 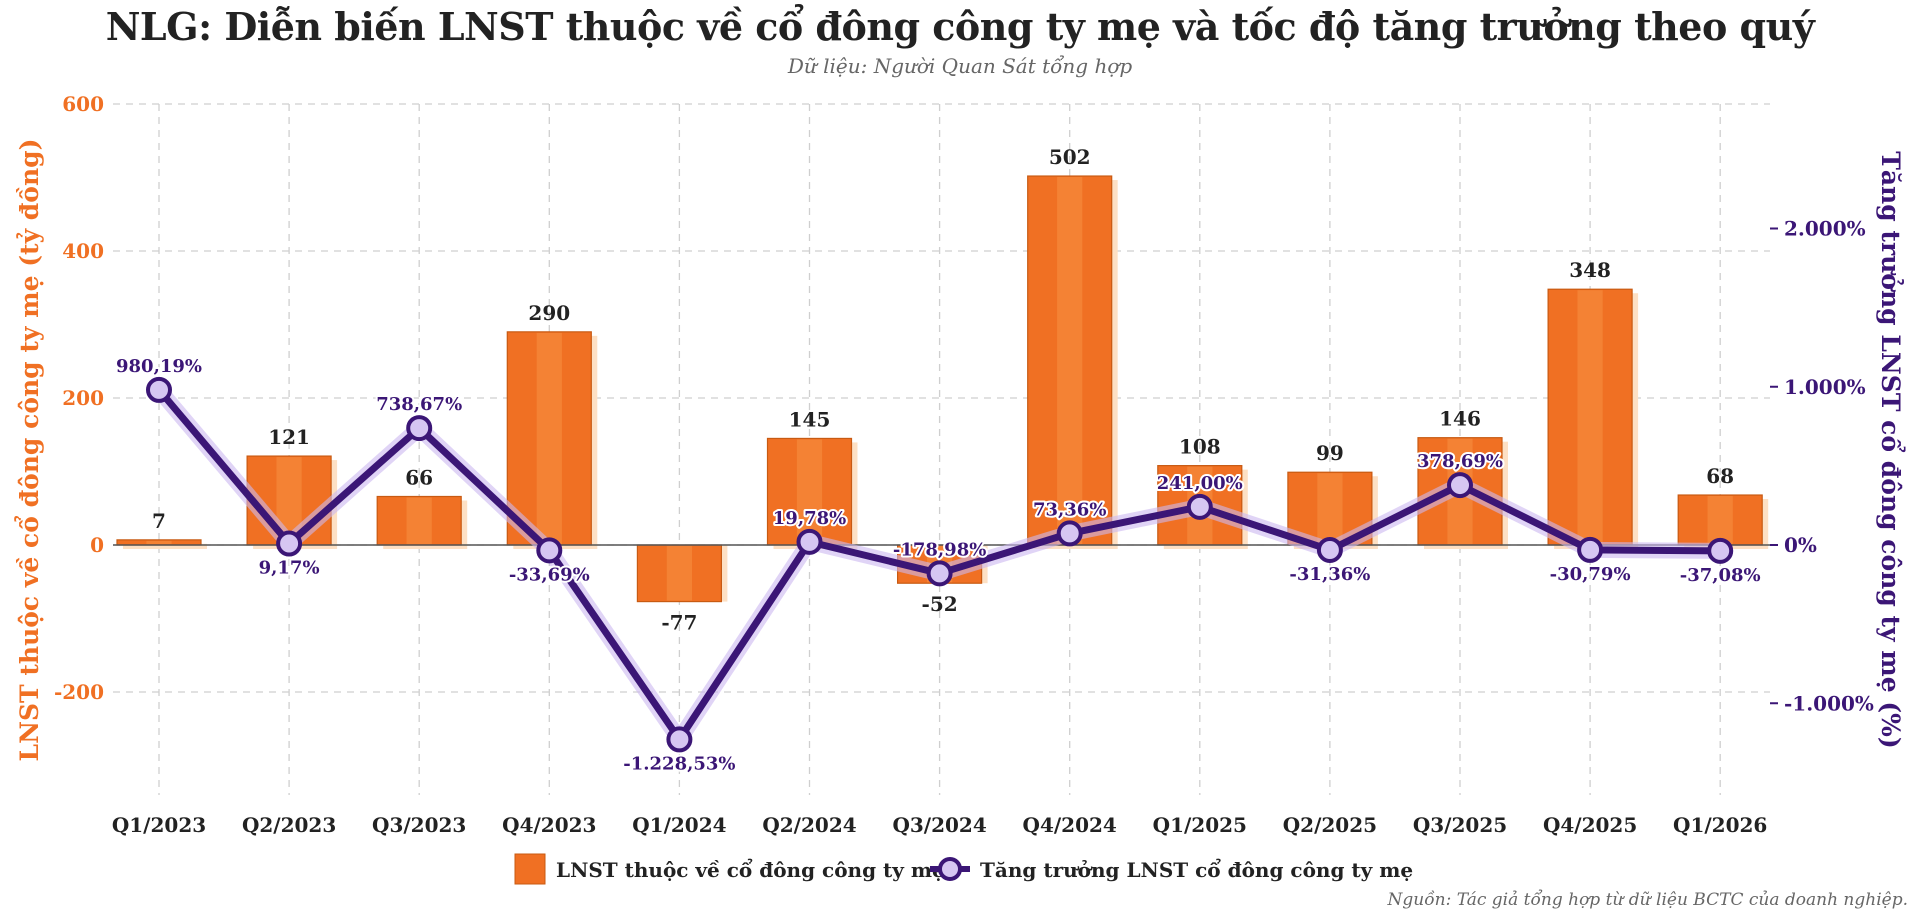 What do you see at coordinates (79, 692) in the screenshot?
I see `left-tick-label: -200` at bounding box center [79, 692].